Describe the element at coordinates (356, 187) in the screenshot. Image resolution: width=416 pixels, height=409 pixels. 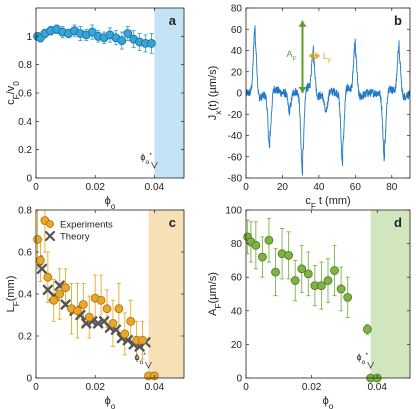
I see `x-tick-label: 60` at that location.